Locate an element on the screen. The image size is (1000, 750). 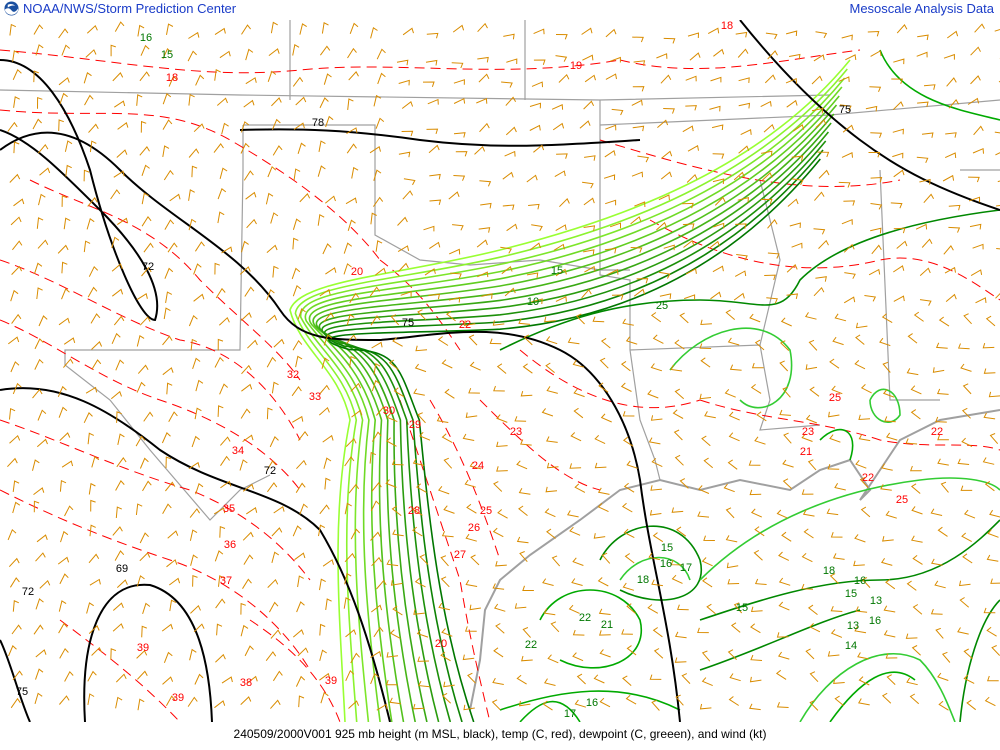
temperature-label: 37 is located at coordinates (226, 581).